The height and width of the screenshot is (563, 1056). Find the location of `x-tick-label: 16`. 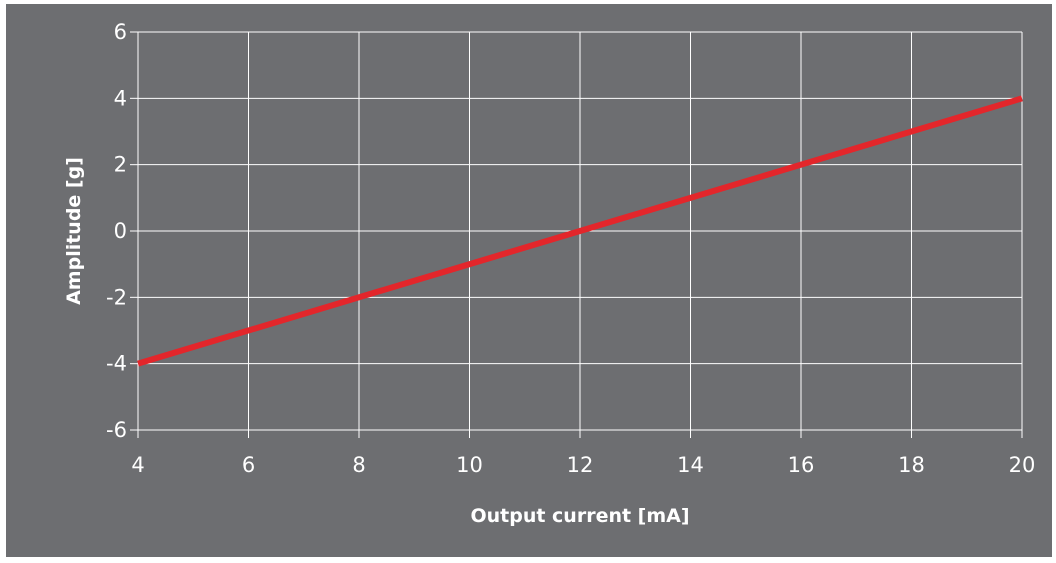

x-tick-label: 16 is located at coordinates (801, 465).